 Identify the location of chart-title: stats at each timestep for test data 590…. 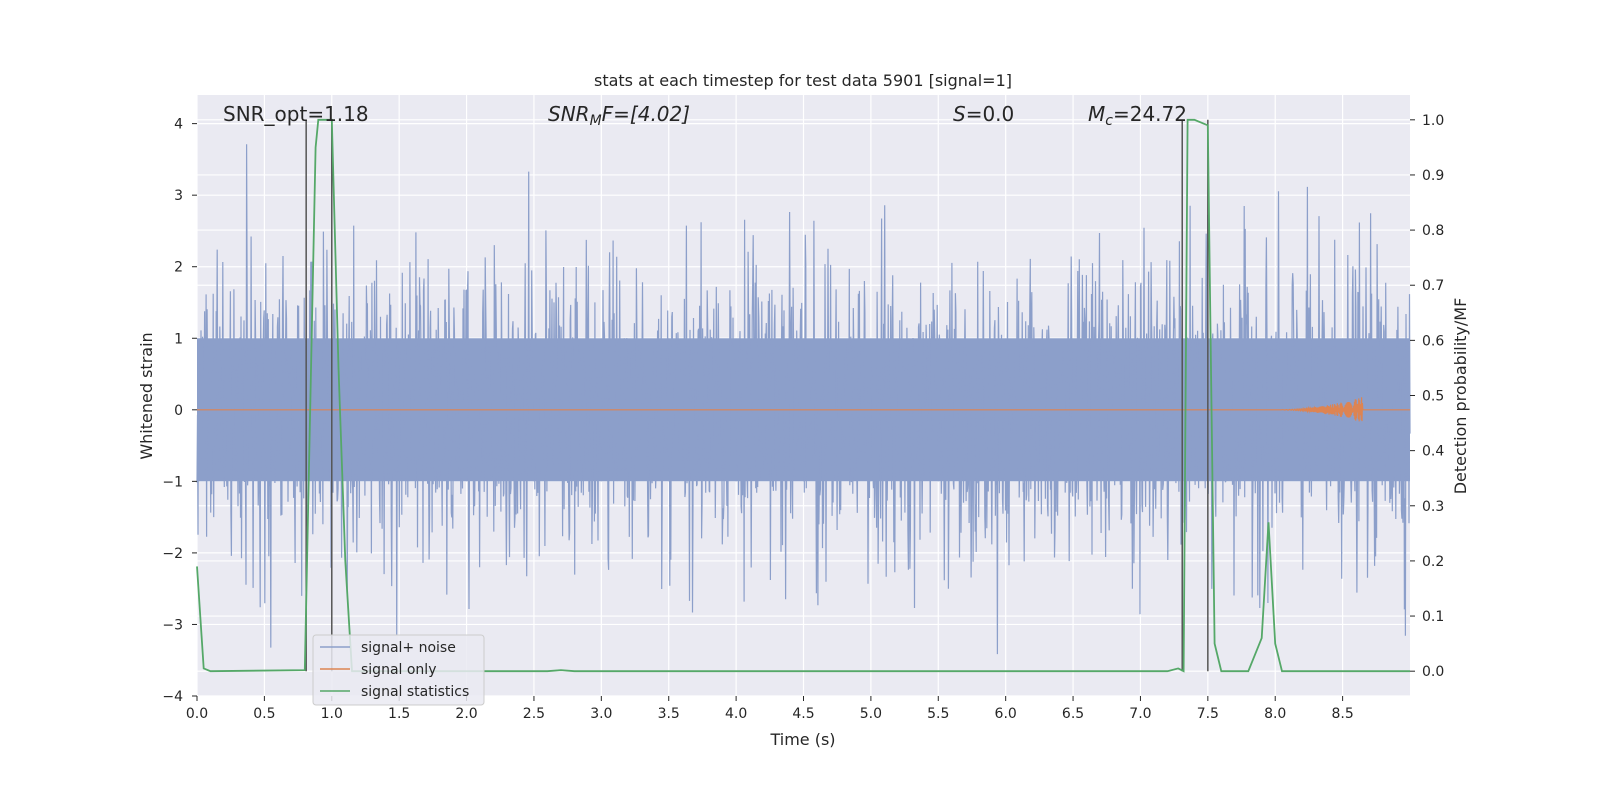
(803, 80).